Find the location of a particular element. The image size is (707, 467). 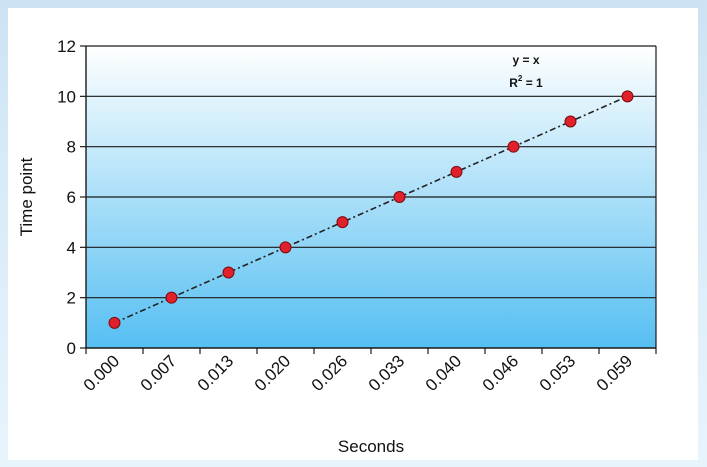

x-tick-label: 0.000 is located at coordinates (102, 373).